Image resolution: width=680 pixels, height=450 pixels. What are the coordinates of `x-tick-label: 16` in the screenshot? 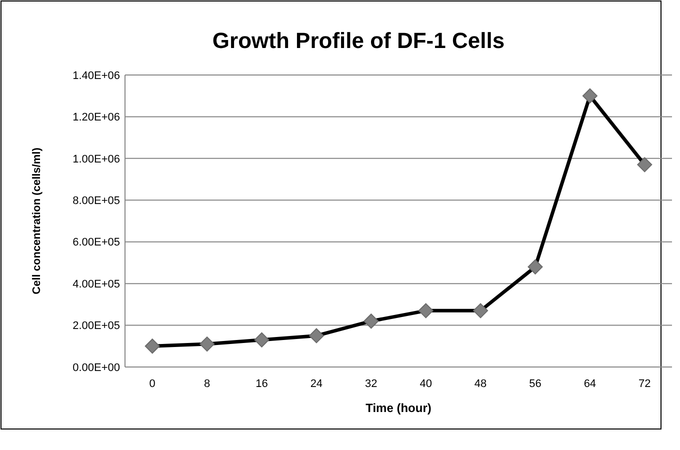 It's located at (262, 384).